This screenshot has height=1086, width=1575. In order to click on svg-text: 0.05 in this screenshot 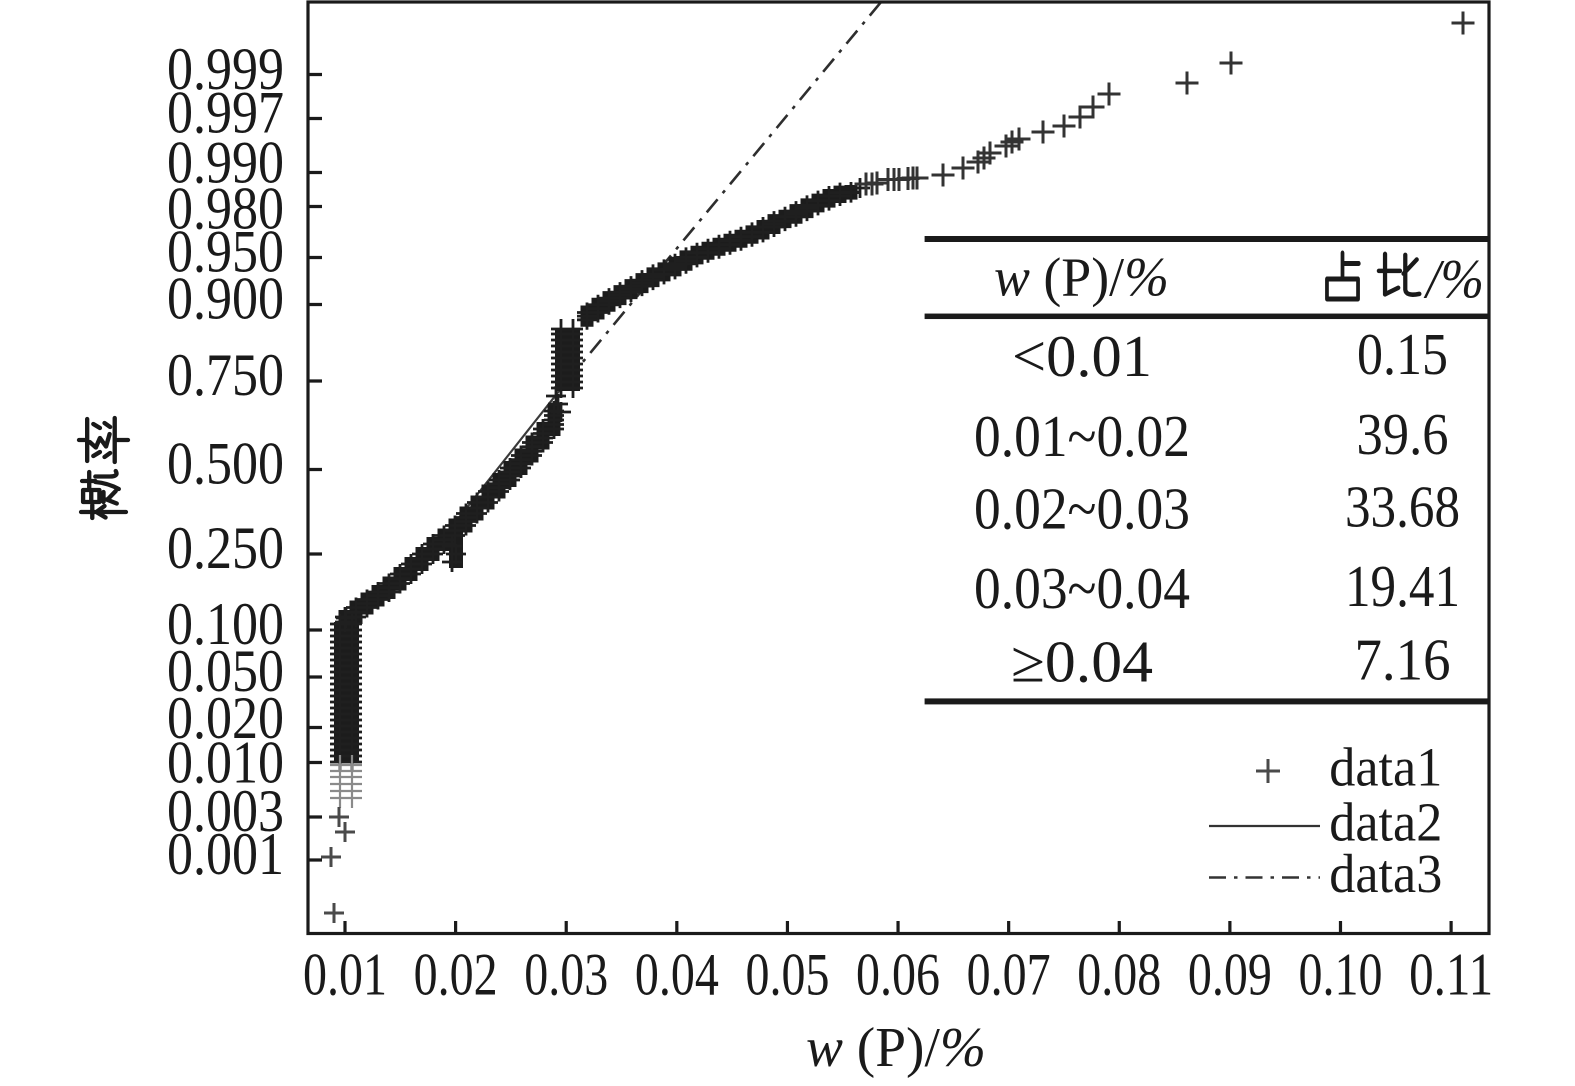, I will do `click(787, 975)`.